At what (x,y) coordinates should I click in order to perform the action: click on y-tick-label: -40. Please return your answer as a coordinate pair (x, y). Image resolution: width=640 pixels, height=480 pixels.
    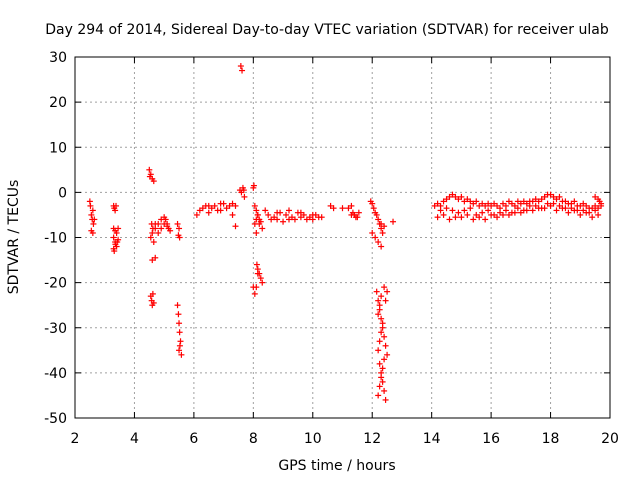
    Looking at the image, I should click on (55, 374).